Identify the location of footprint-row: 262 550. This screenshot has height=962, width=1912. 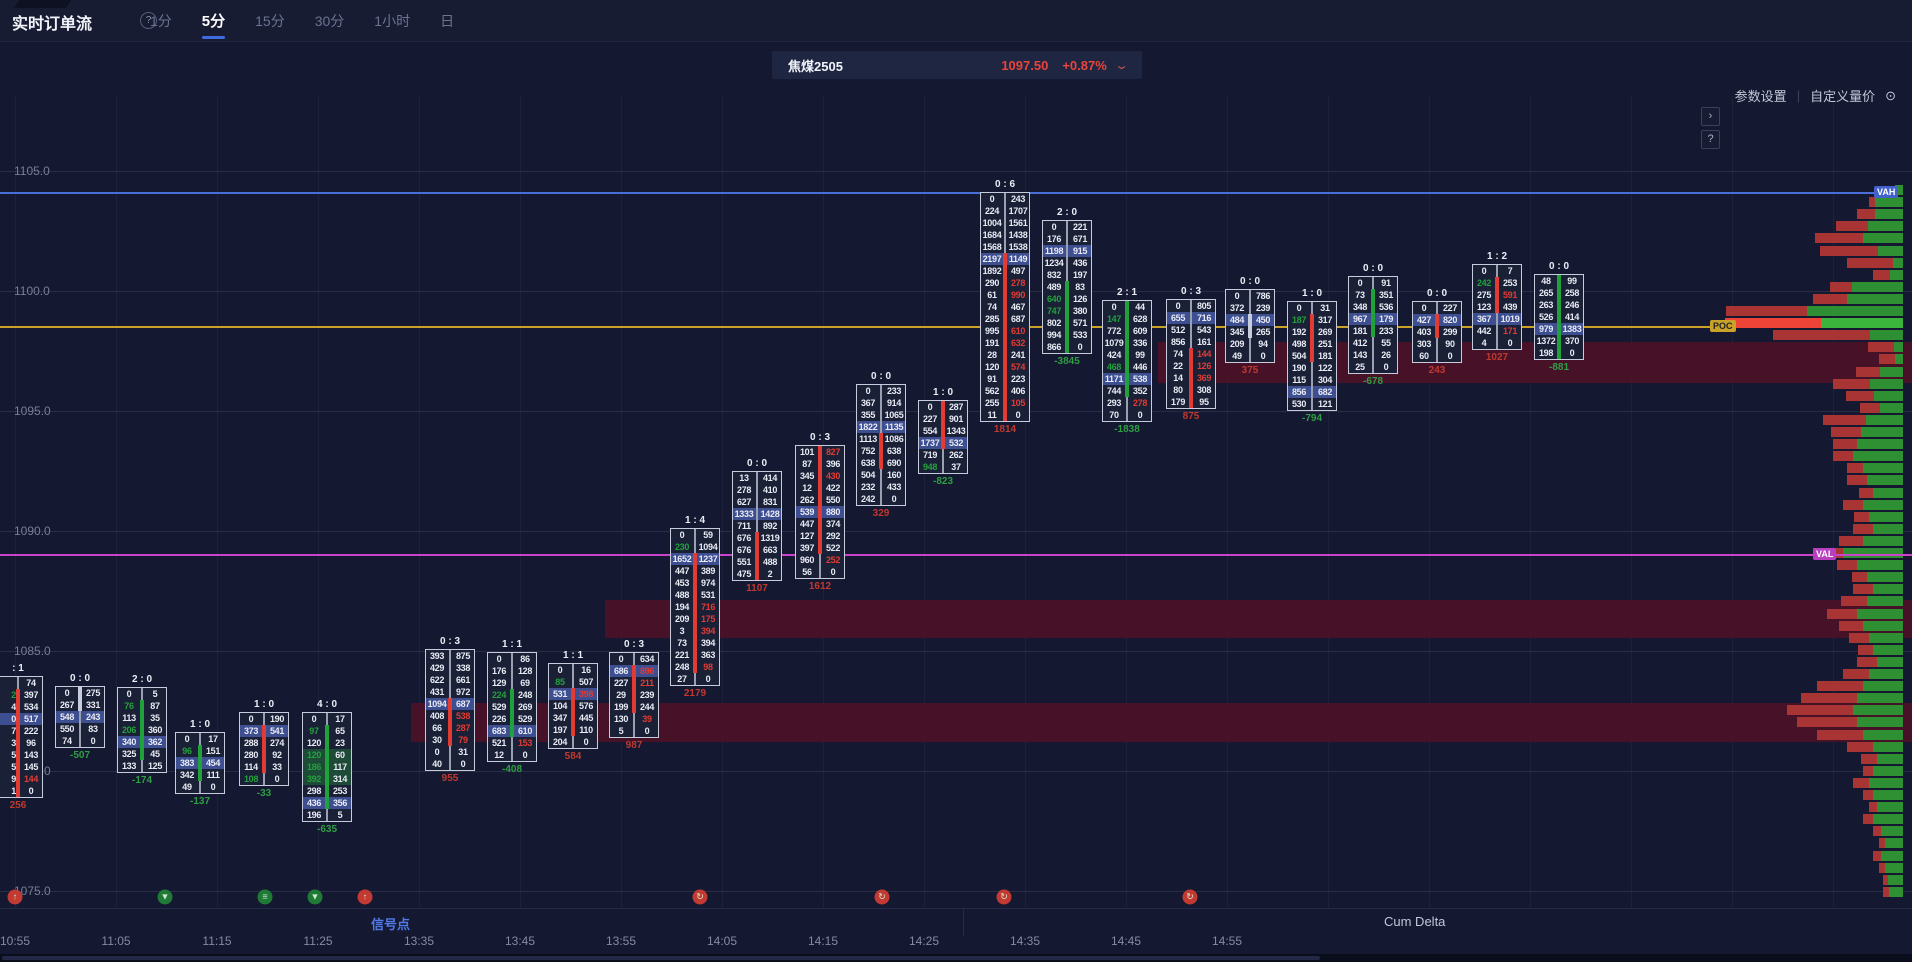
(820, 500).